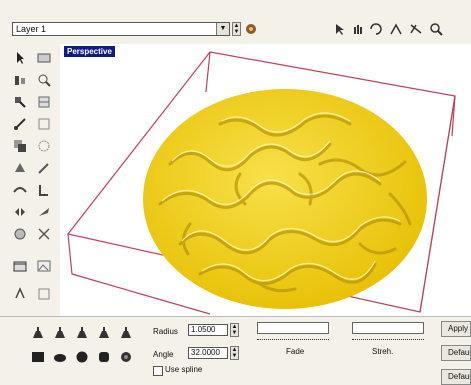  I want to click on bounding-box-front, so click(437, 204).